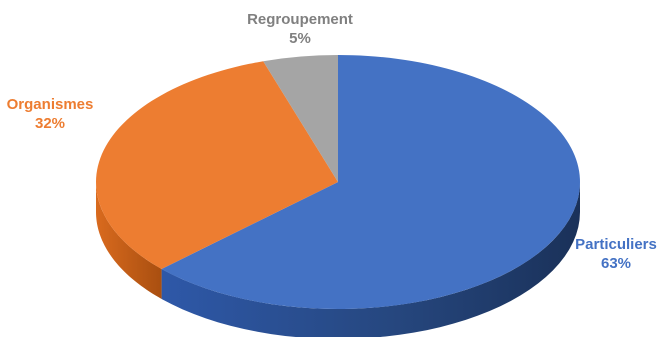 The image size is (661, 337). What do you see at coordinates (300, 118) in the screenshot?
I see `pie-slice-regroupement` at bounding box center [300, 118].